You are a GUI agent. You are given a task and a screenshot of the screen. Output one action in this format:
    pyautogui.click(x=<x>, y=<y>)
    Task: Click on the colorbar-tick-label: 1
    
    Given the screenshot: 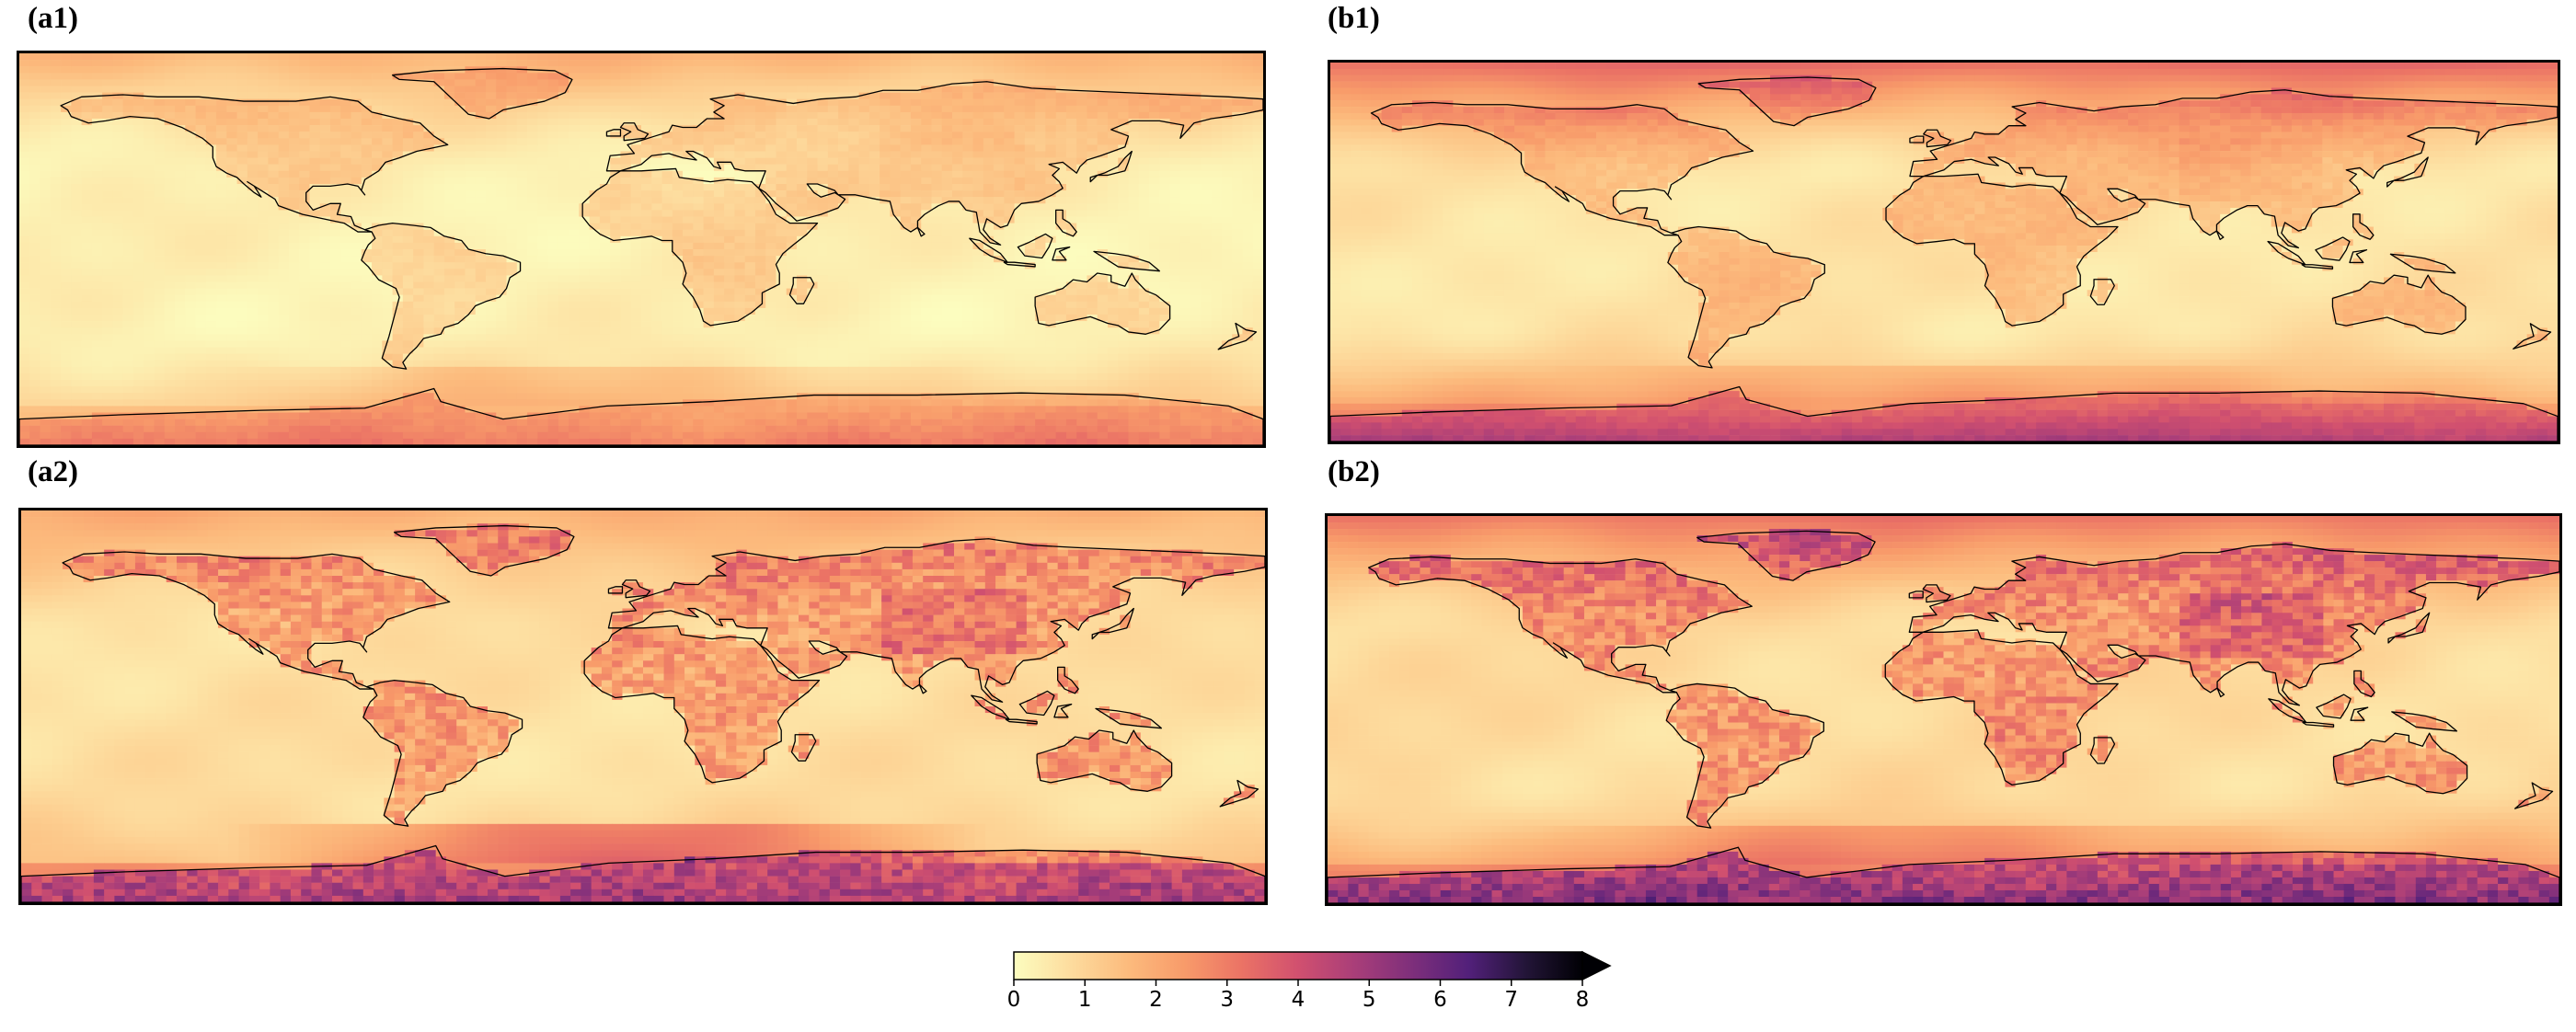 What is the action you would take?
    pyautogui.click(x=1085, y=1000)
    